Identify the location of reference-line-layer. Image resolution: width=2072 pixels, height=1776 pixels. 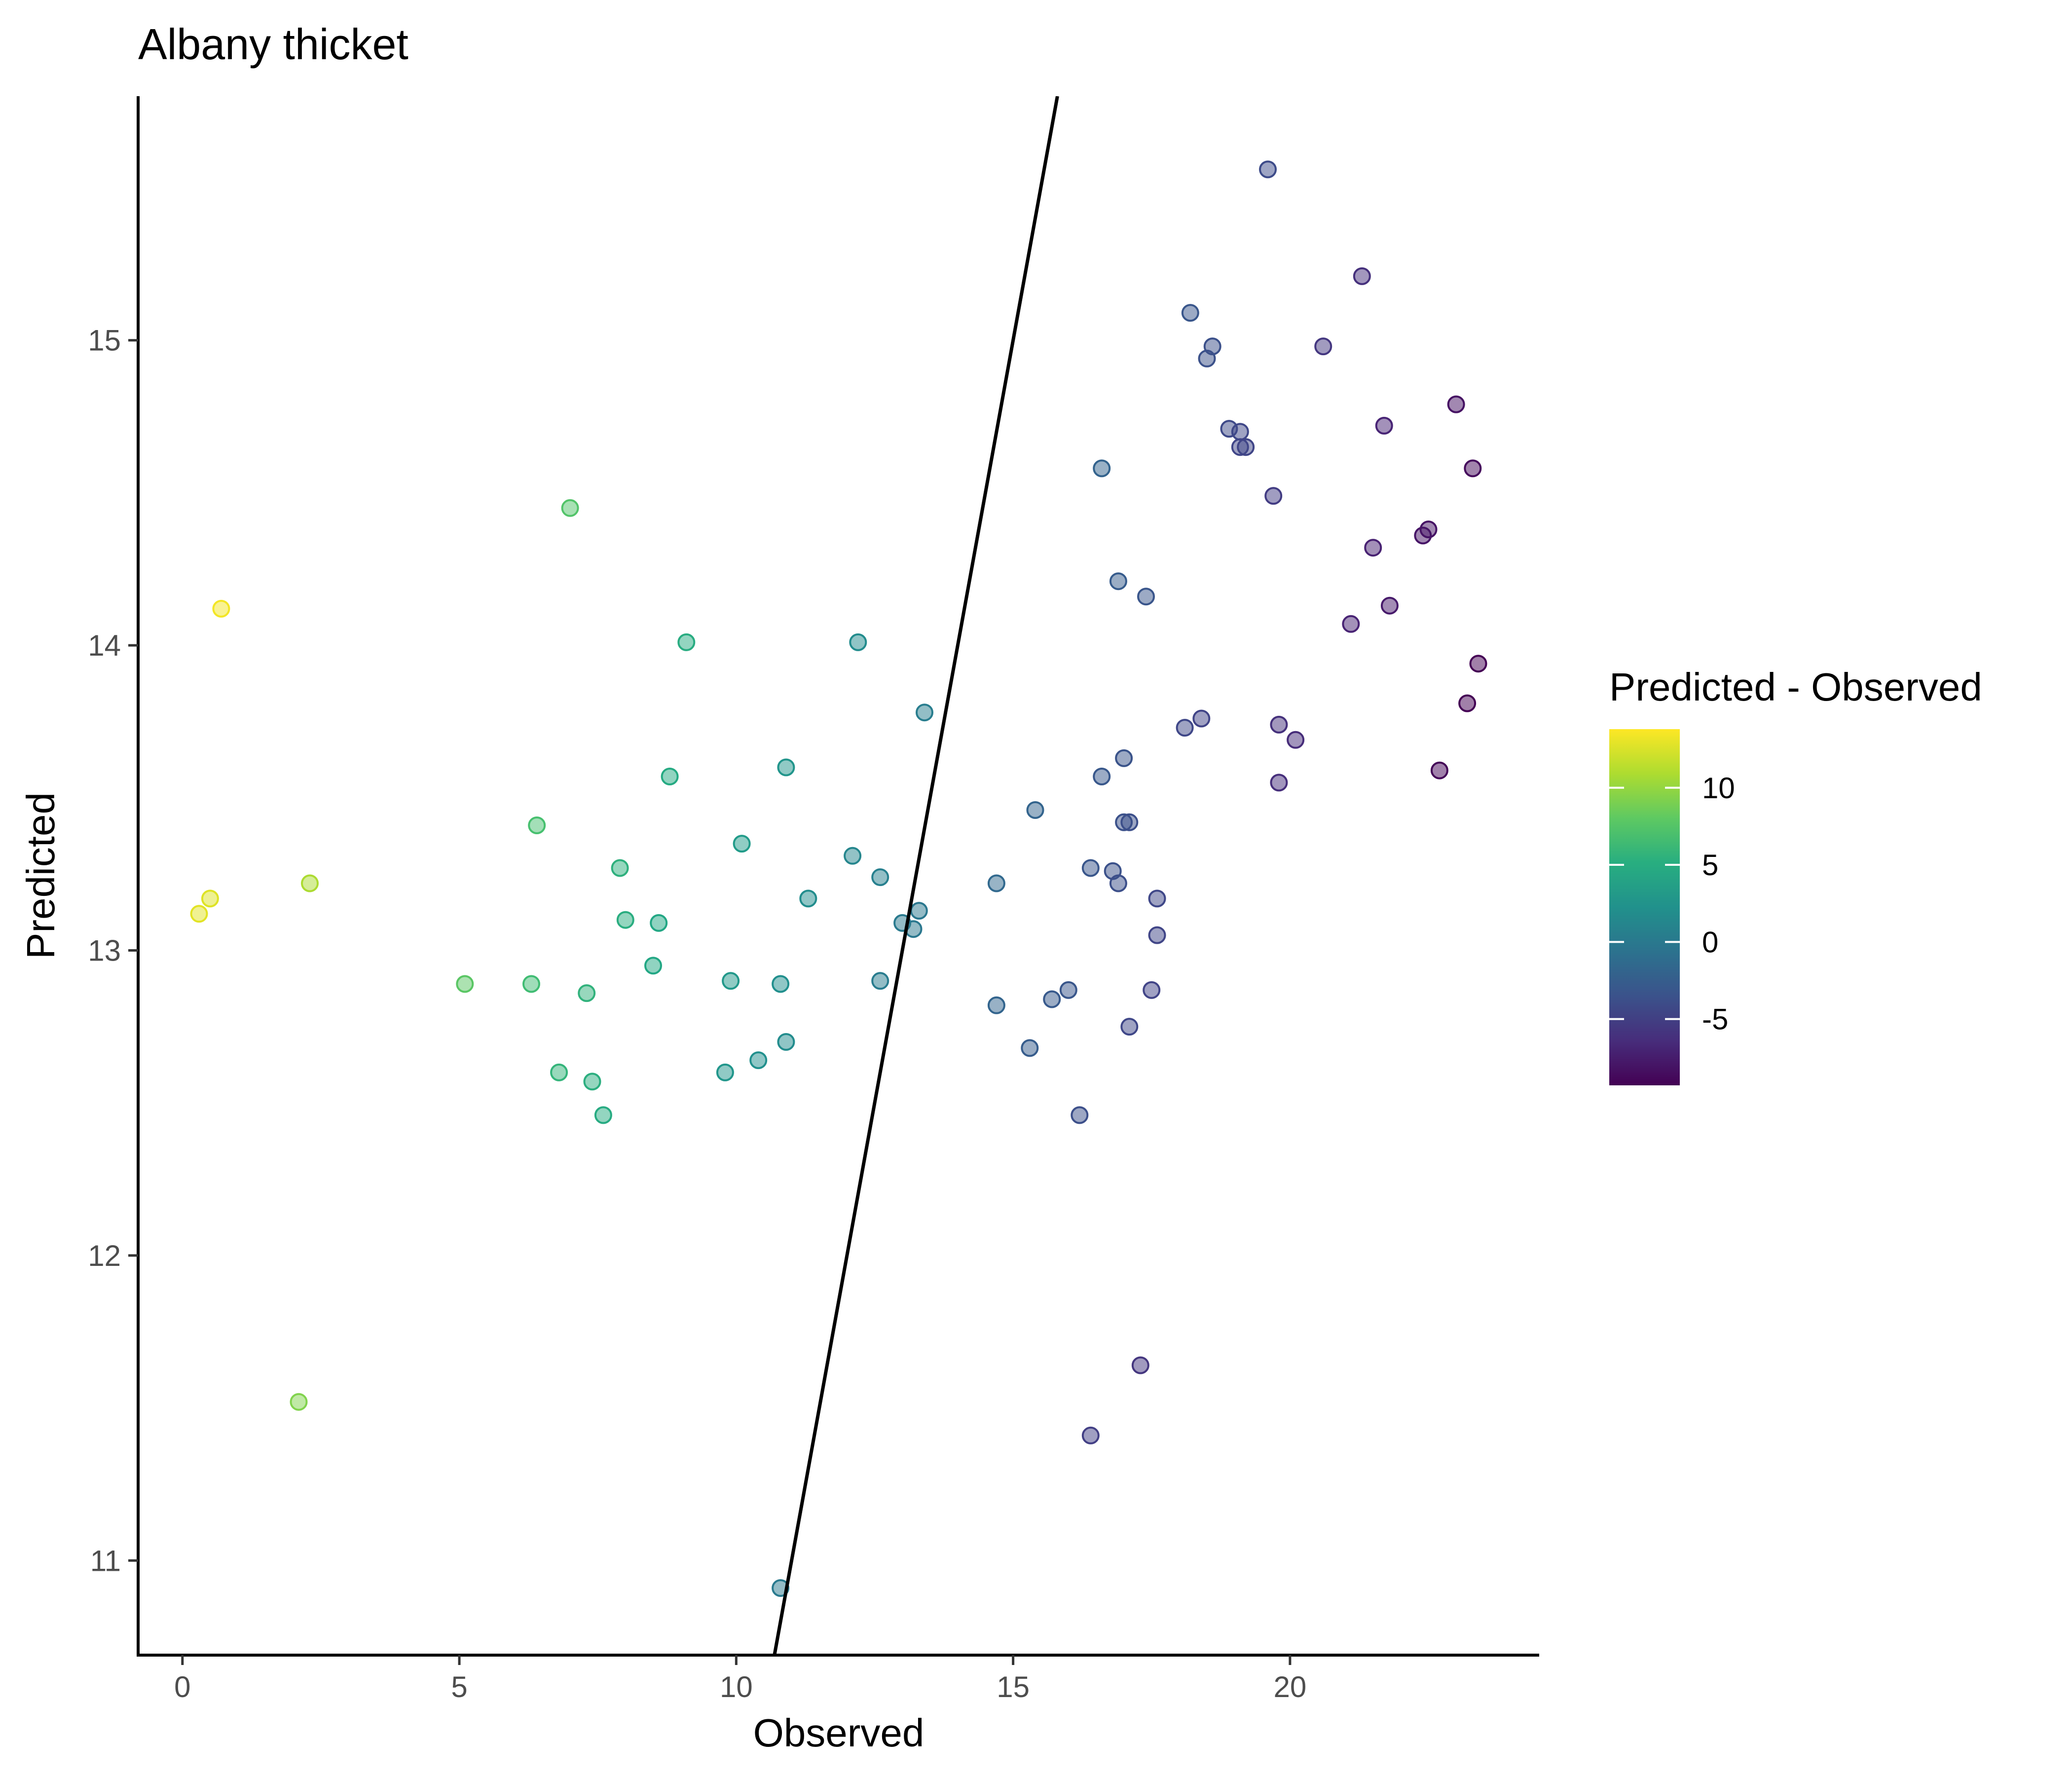
(916, 876).